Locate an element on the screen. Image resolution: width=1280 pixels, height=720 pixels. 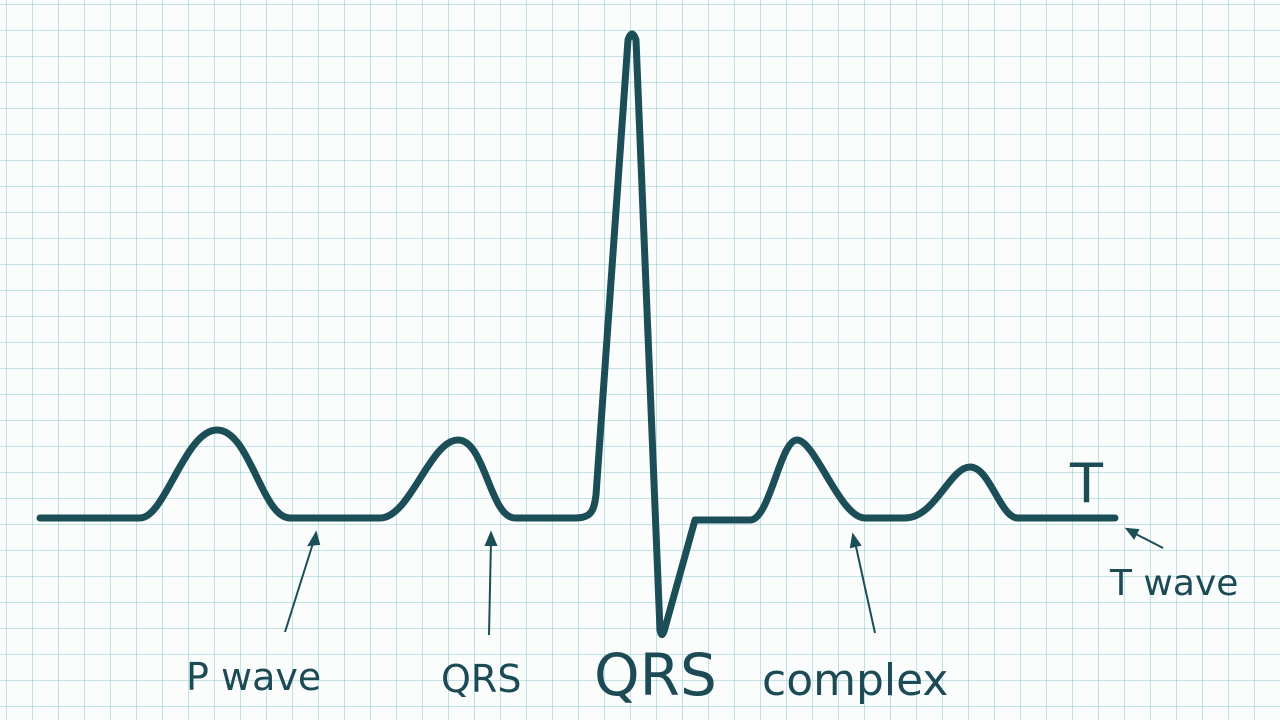
label-t-wave: T wave is located at coordinates (1173, 583).